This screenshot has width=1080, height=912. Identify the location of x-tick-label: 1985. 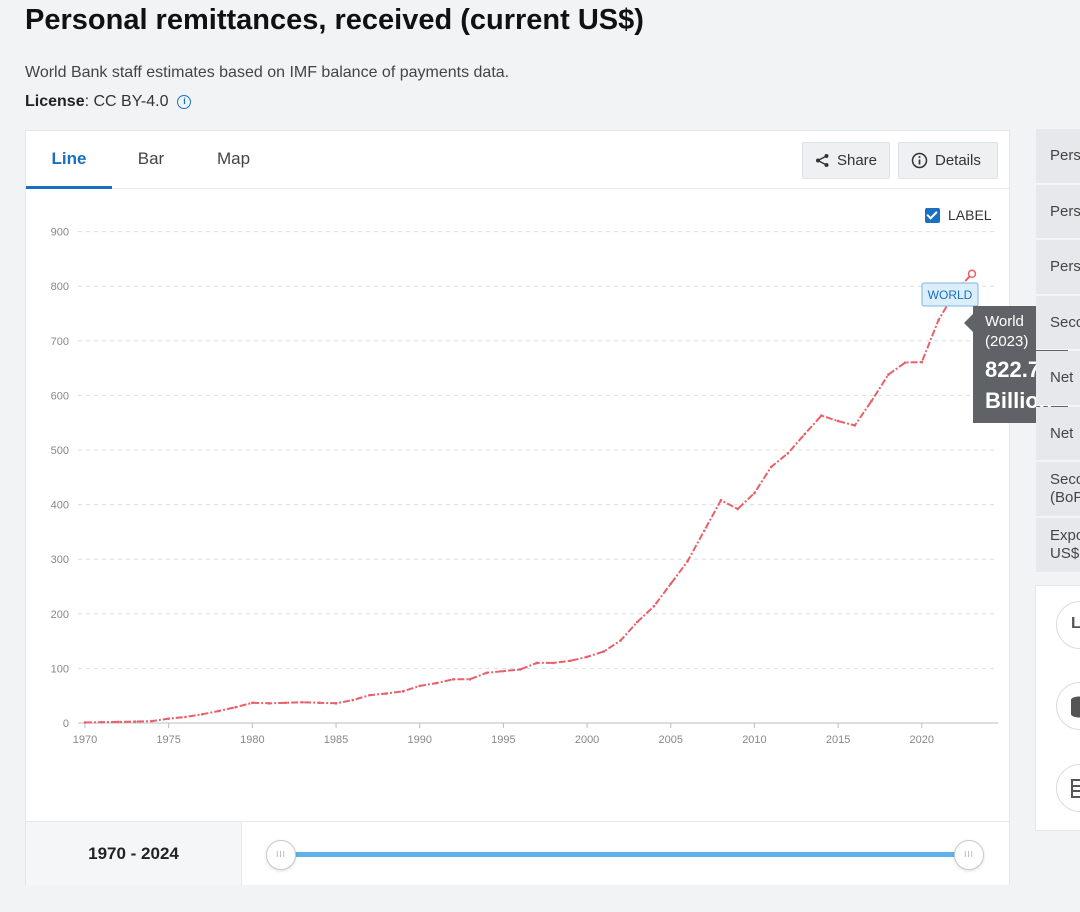
(336, 740).